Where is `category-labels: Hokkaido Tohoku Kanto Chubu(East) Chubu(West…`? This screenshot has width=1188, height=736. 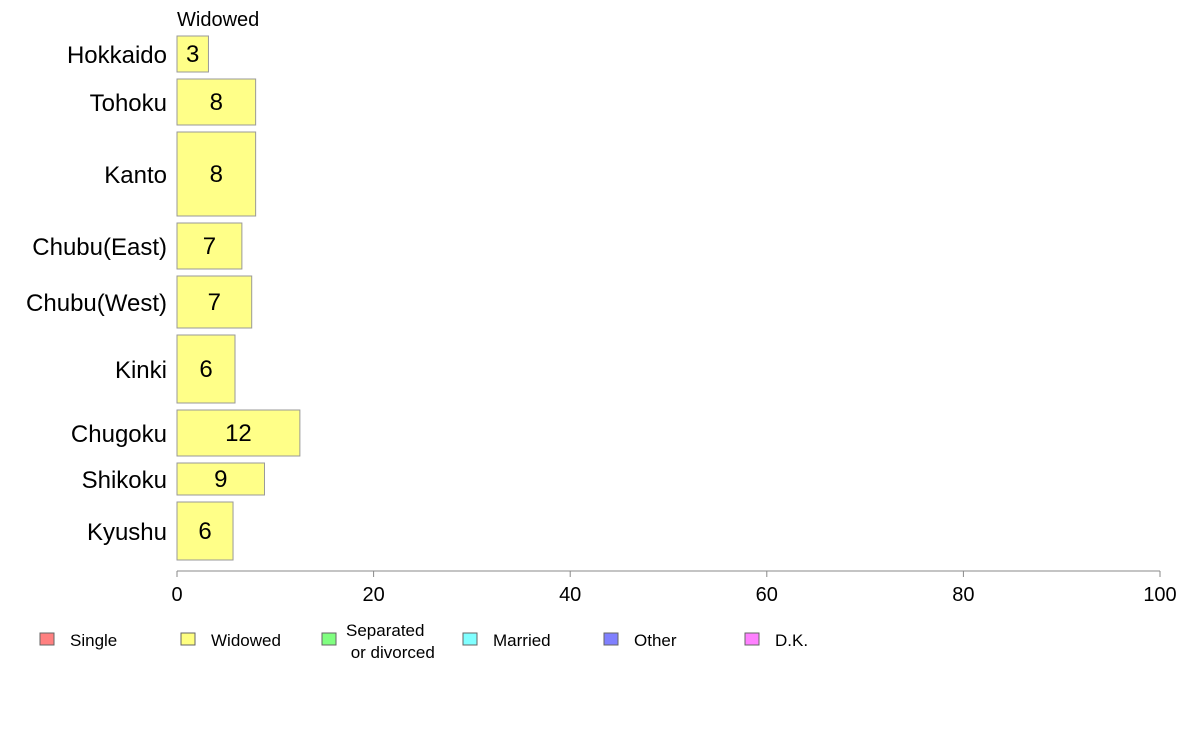 category-labels: Hokkaido Tohoku Kanto Chubu(East) Chubu(West… is located at coordinates (96, 294).